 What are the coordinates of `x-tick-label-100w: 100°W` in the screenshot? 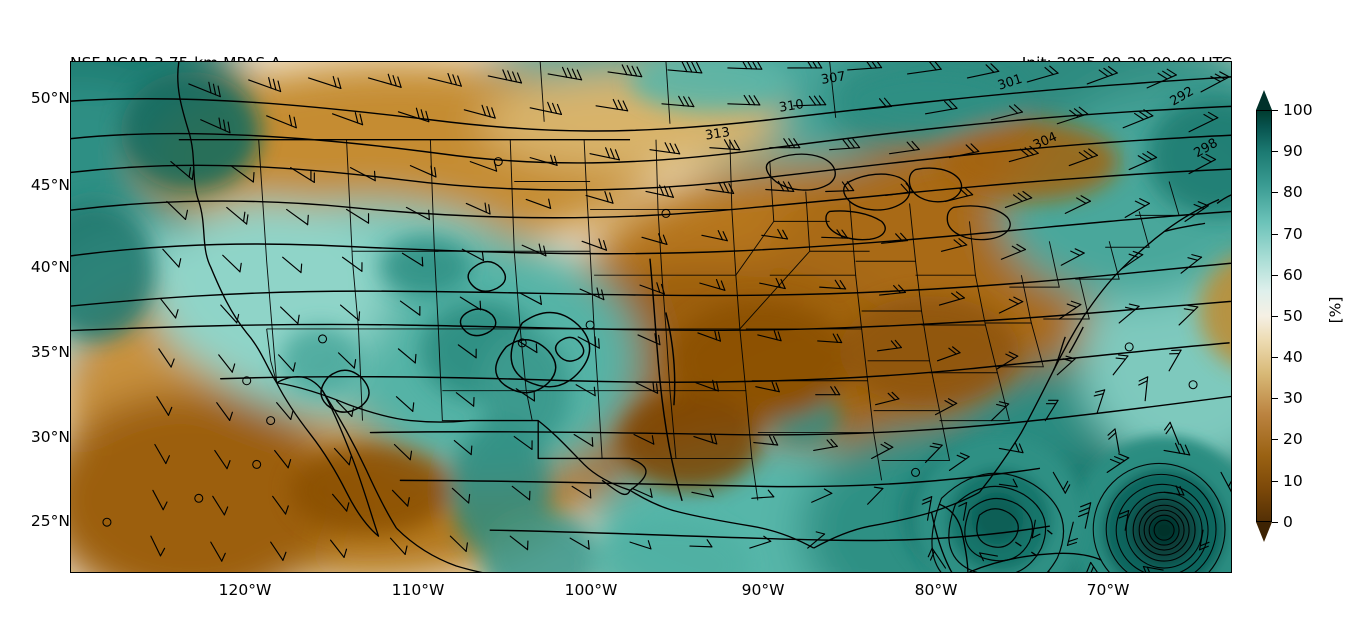 It's located at (591, 590).